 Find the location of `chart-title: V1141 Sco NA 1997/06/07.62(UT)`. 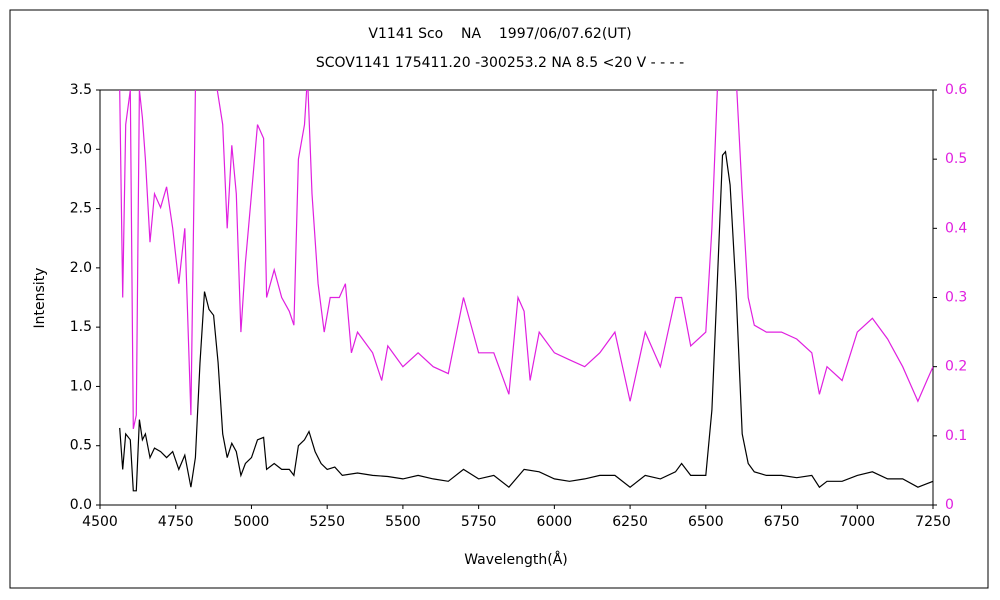

chart-title: V1141 Sco NA 1997/06/07.62(UT) is located at coordinates (499, 34).